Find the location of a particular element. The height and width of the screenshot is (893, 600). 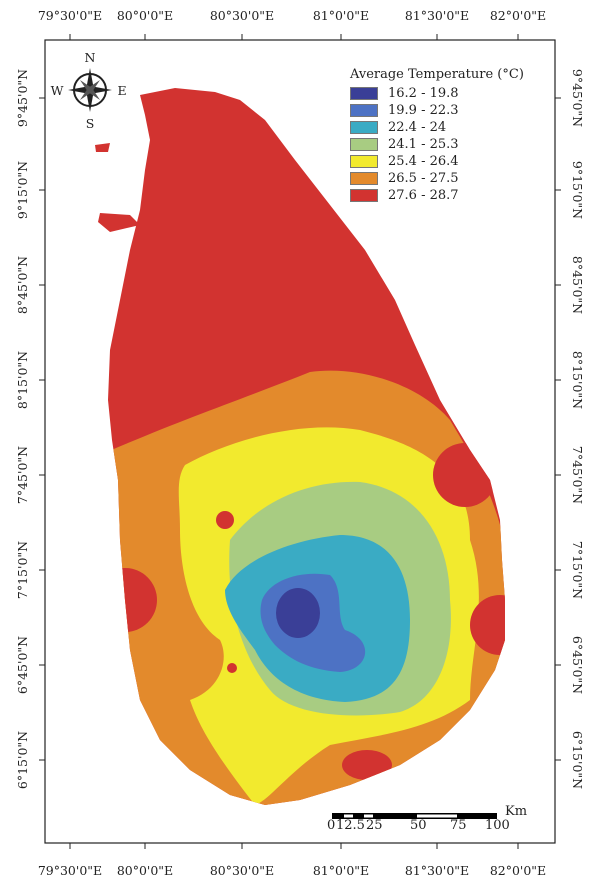

legend-label: 22.4 - 24 is located at coordinates (417, 127).